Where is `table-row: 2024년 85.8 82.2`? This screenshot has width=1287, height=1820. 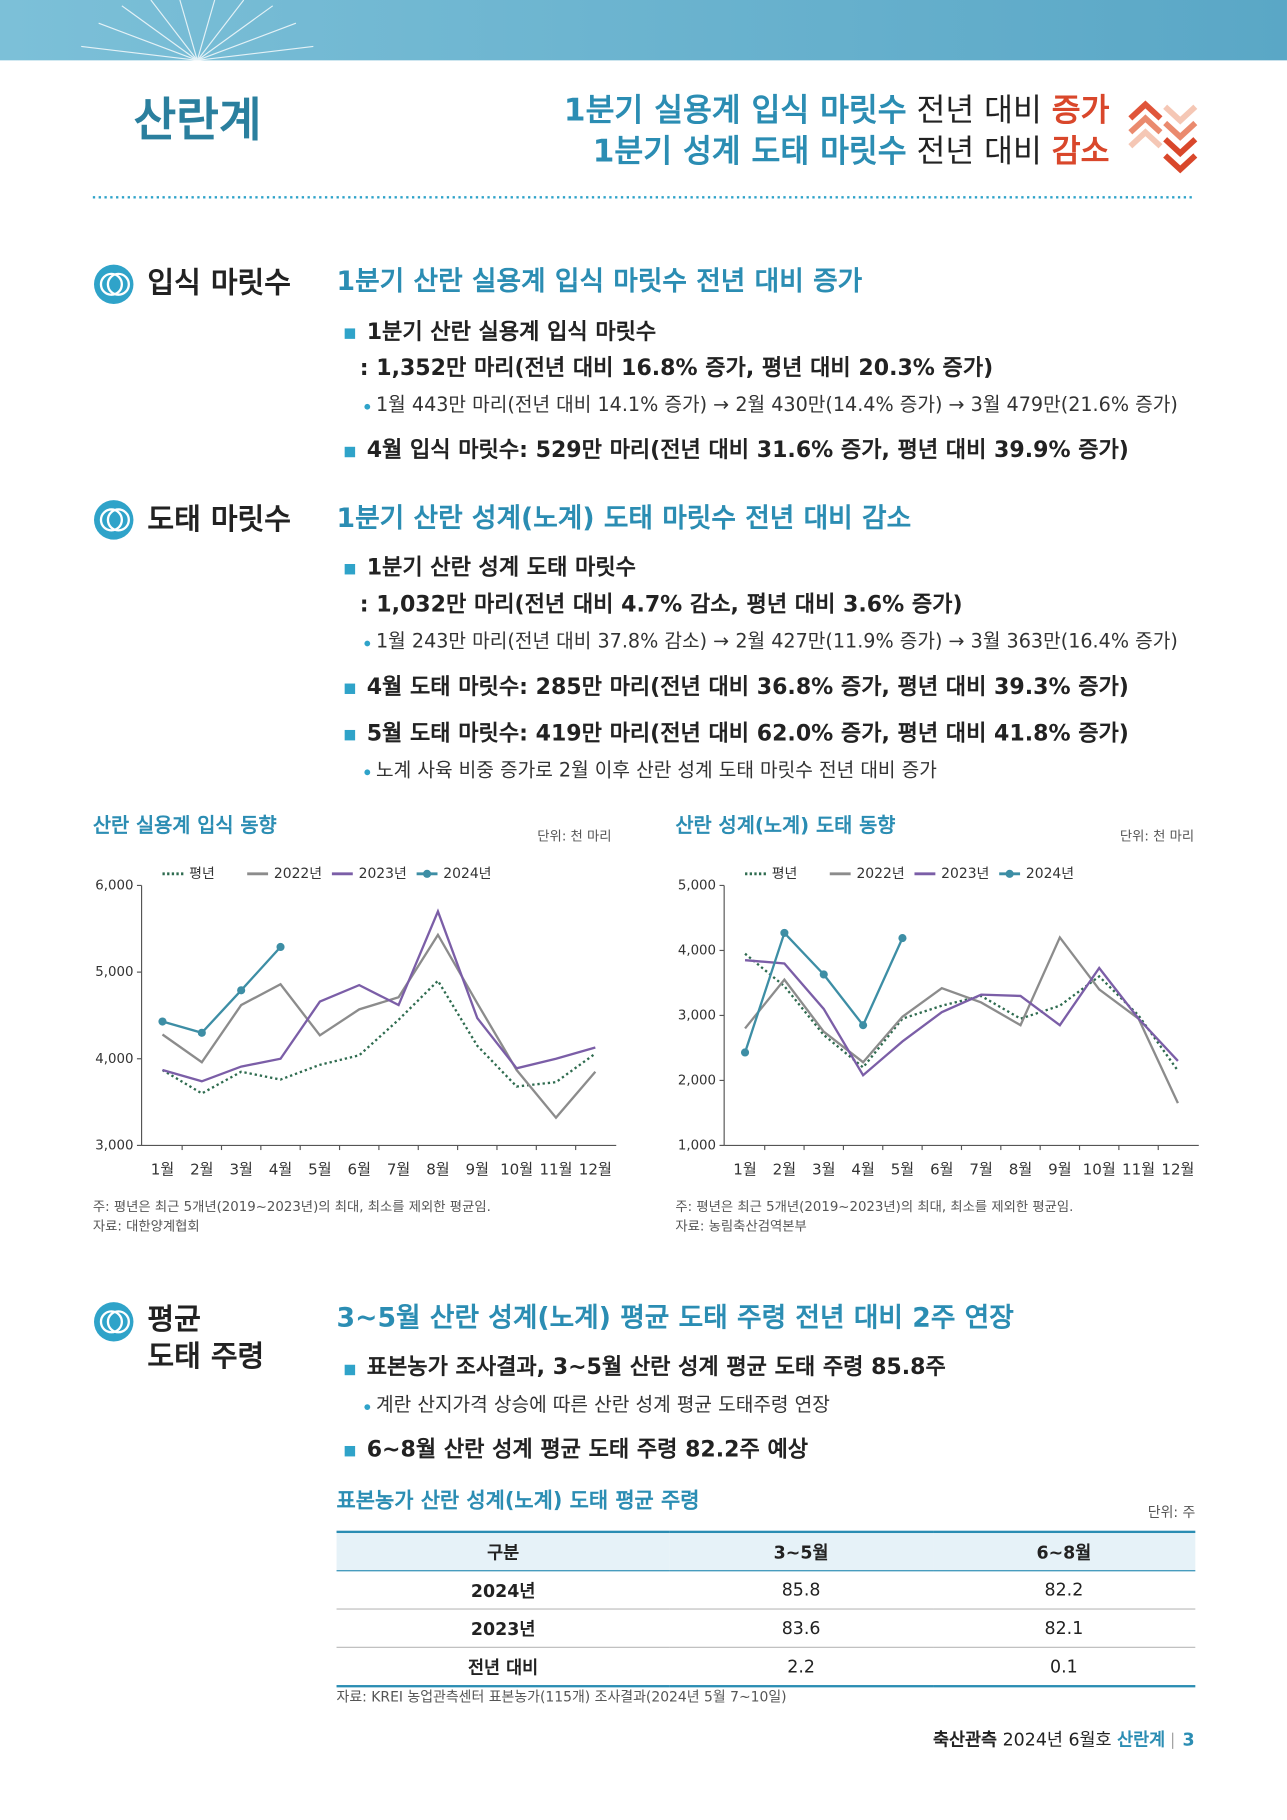
table-row: 2024년 85.8 82.2 is located at coordinates (766, 1590).